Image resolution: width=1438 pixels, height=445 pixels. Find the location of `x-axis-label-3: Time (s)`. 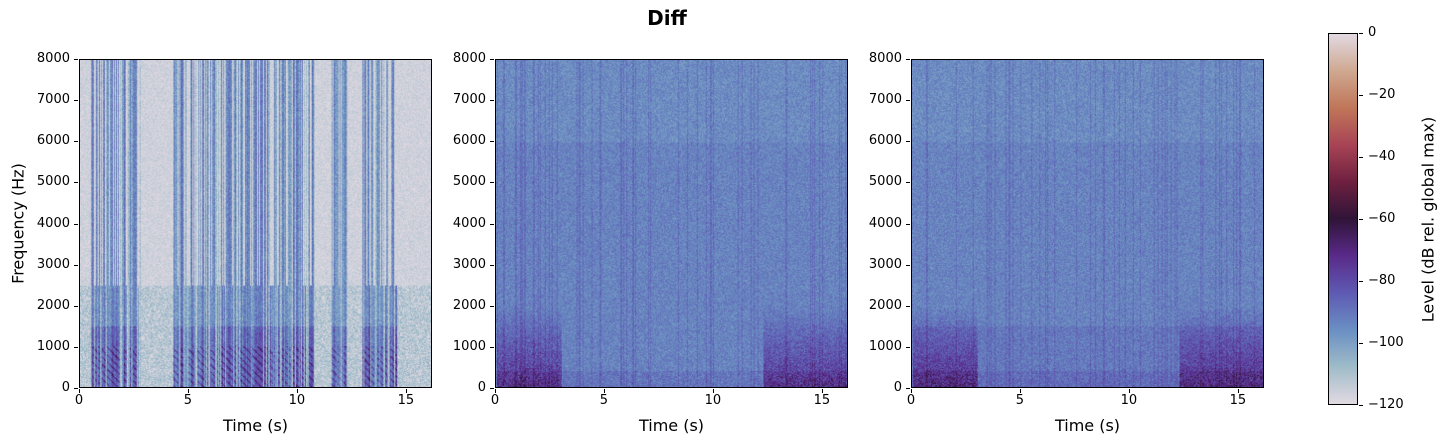

x-axis-label-3: Time (s) is located at coordinates (1087, 425).